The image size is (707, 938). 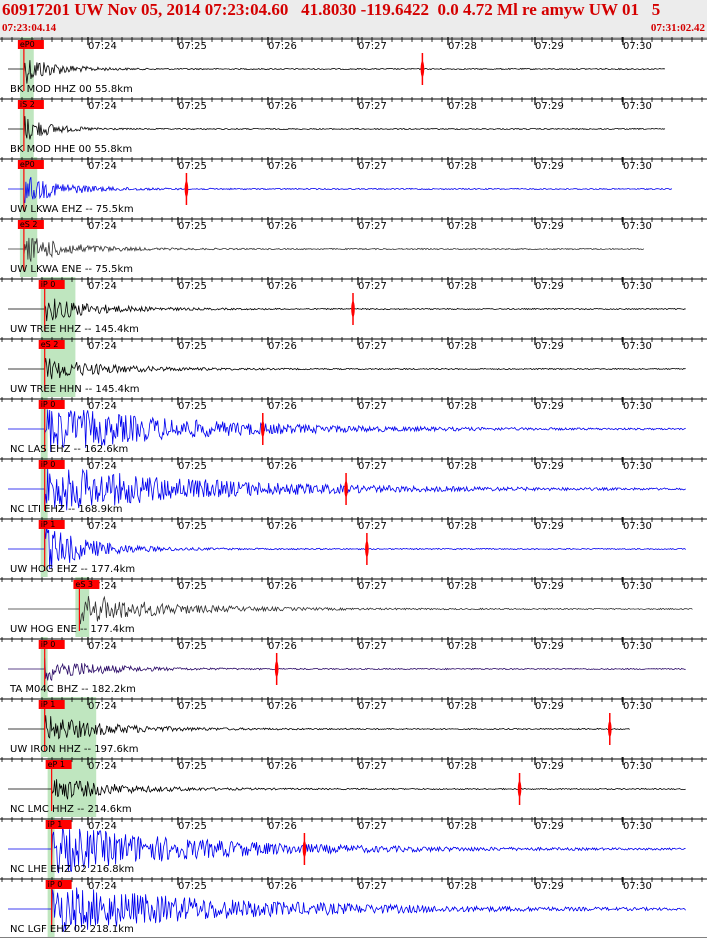 I want to click on end-time: 07:31:02.42, so click(x=677, y=28).